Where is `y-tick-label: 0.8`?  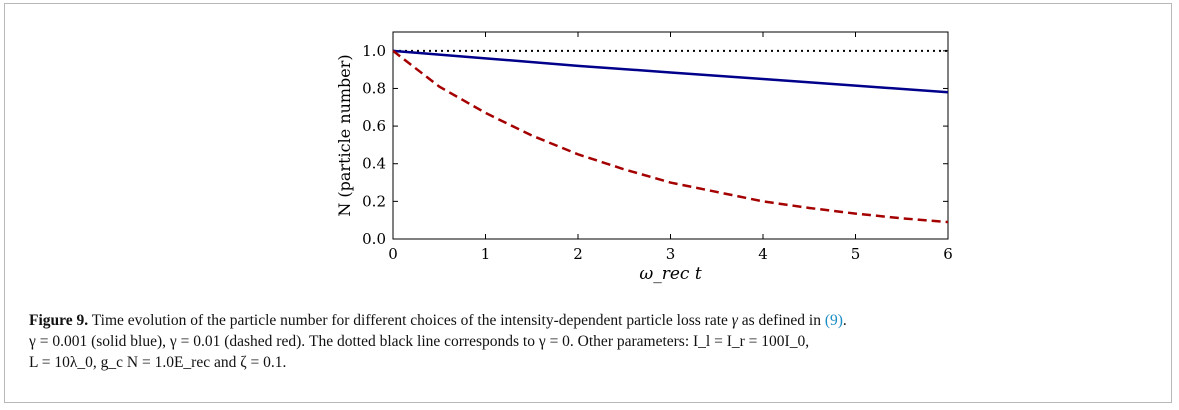 y-tick-label: 0.8 is located at coordinates (374, 88).